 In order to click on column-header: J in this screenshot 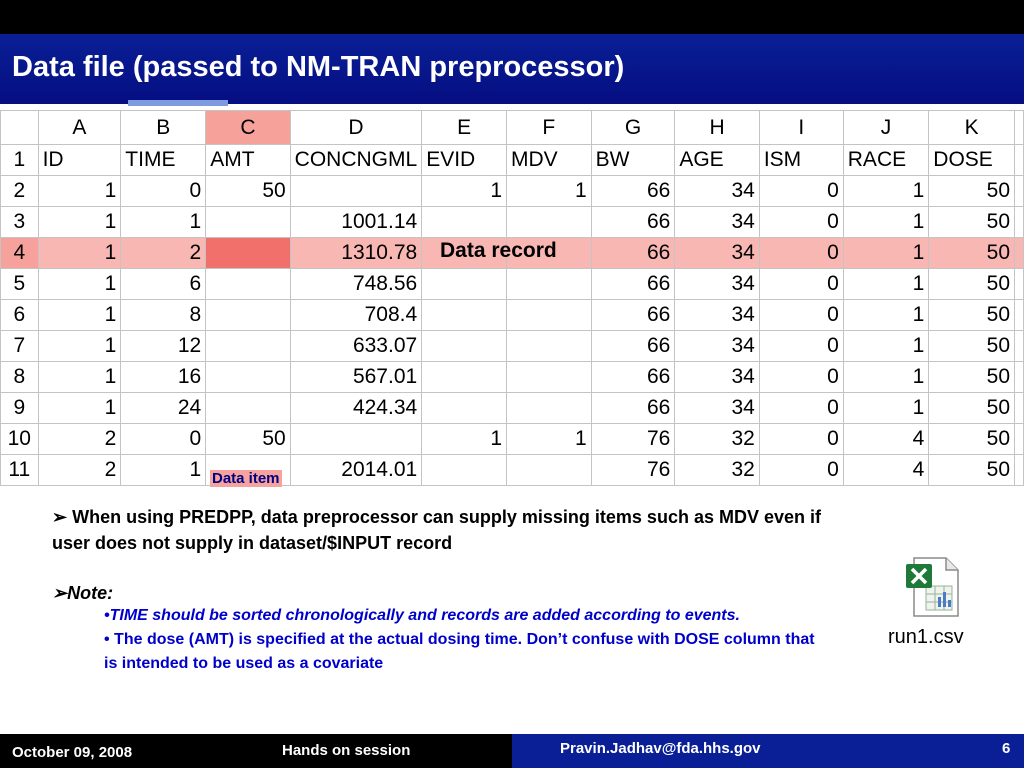, I will do `click(886, 127)`.